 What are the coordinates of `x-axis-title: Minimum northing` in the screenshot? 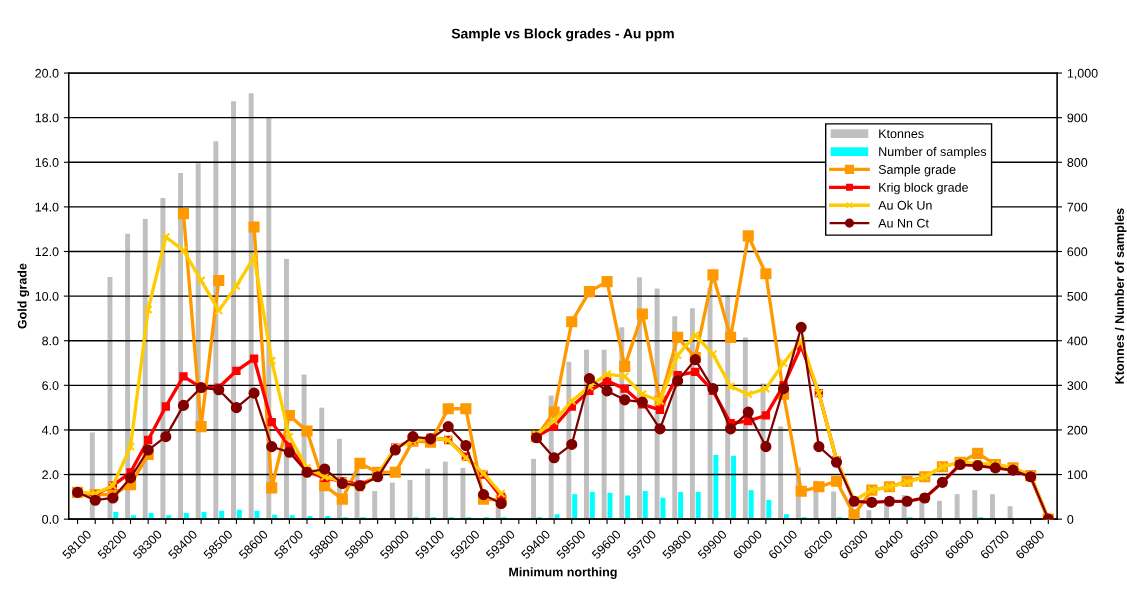 It's located at (563, 573).